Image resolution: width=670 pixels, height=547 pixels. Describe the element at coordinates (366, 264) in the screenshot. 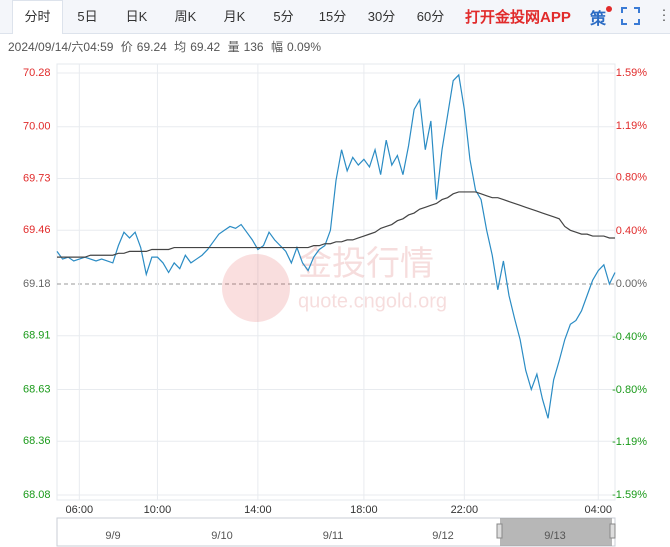

I see `watermark-brand: 金投行情` at that location.